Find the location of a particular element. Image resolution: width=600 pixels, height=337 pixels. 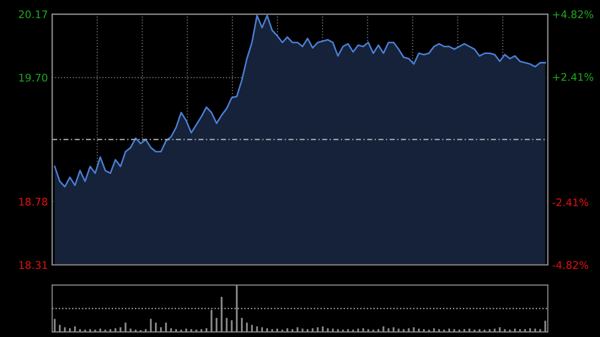

y2-tick-label: +2.41% is located at coordinates (573, 77).